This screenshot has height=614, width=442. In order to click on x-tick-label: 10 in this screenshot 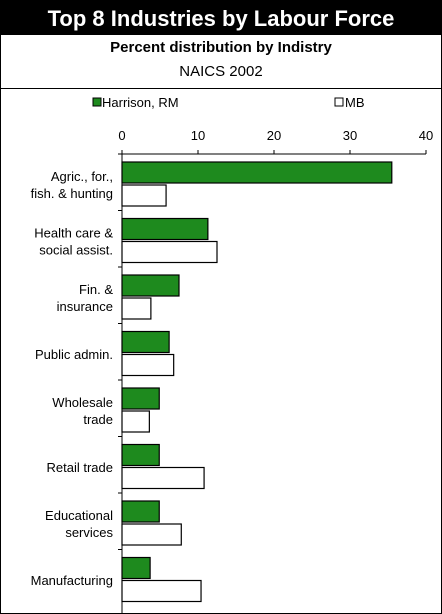, I will do `click(198, 135)`.